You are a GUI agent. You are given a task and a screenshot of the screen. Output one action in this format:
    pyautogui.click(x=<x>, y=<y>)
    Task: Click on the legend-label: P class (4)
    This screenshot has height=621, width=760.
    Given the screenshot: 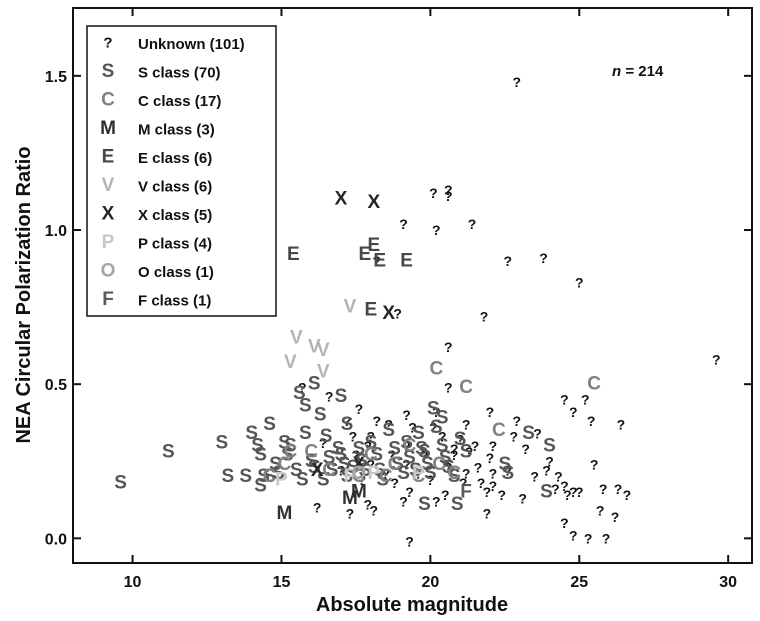 What is the action you would take?
    pyautogui.click(x=175, y=244)
    